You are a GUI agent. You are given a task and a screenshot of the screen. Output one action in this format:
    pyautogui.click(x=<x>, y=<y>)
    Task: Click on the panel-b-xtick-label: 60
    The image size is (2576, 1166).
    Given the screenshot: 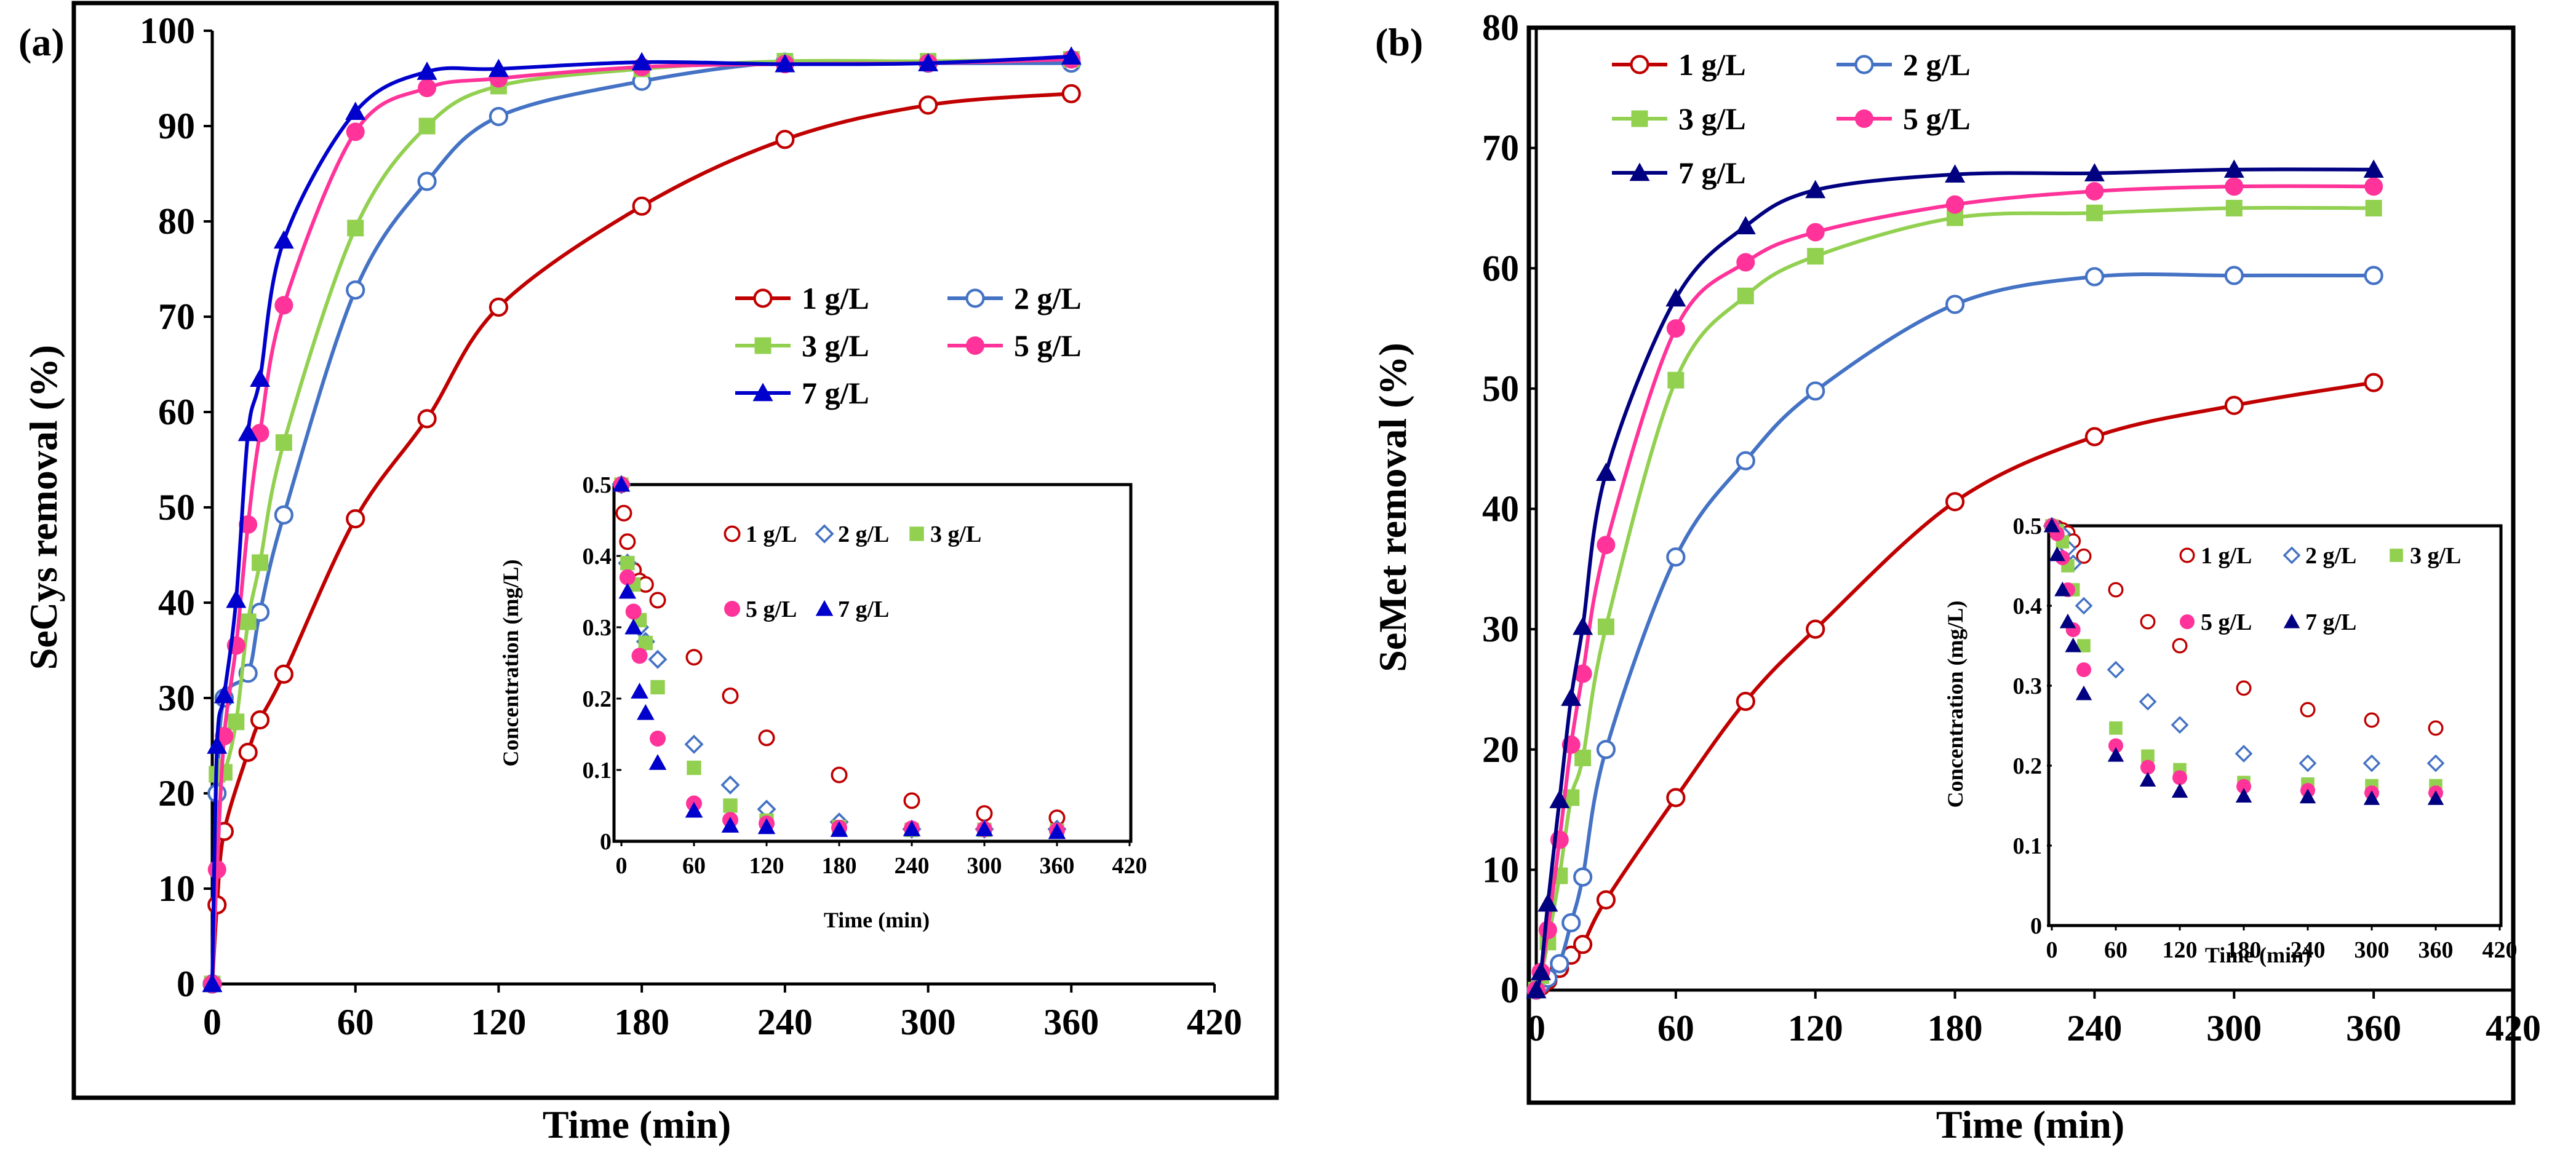 What is the action you would take?
    pyautogui.click(x=1675, y=1028)
    